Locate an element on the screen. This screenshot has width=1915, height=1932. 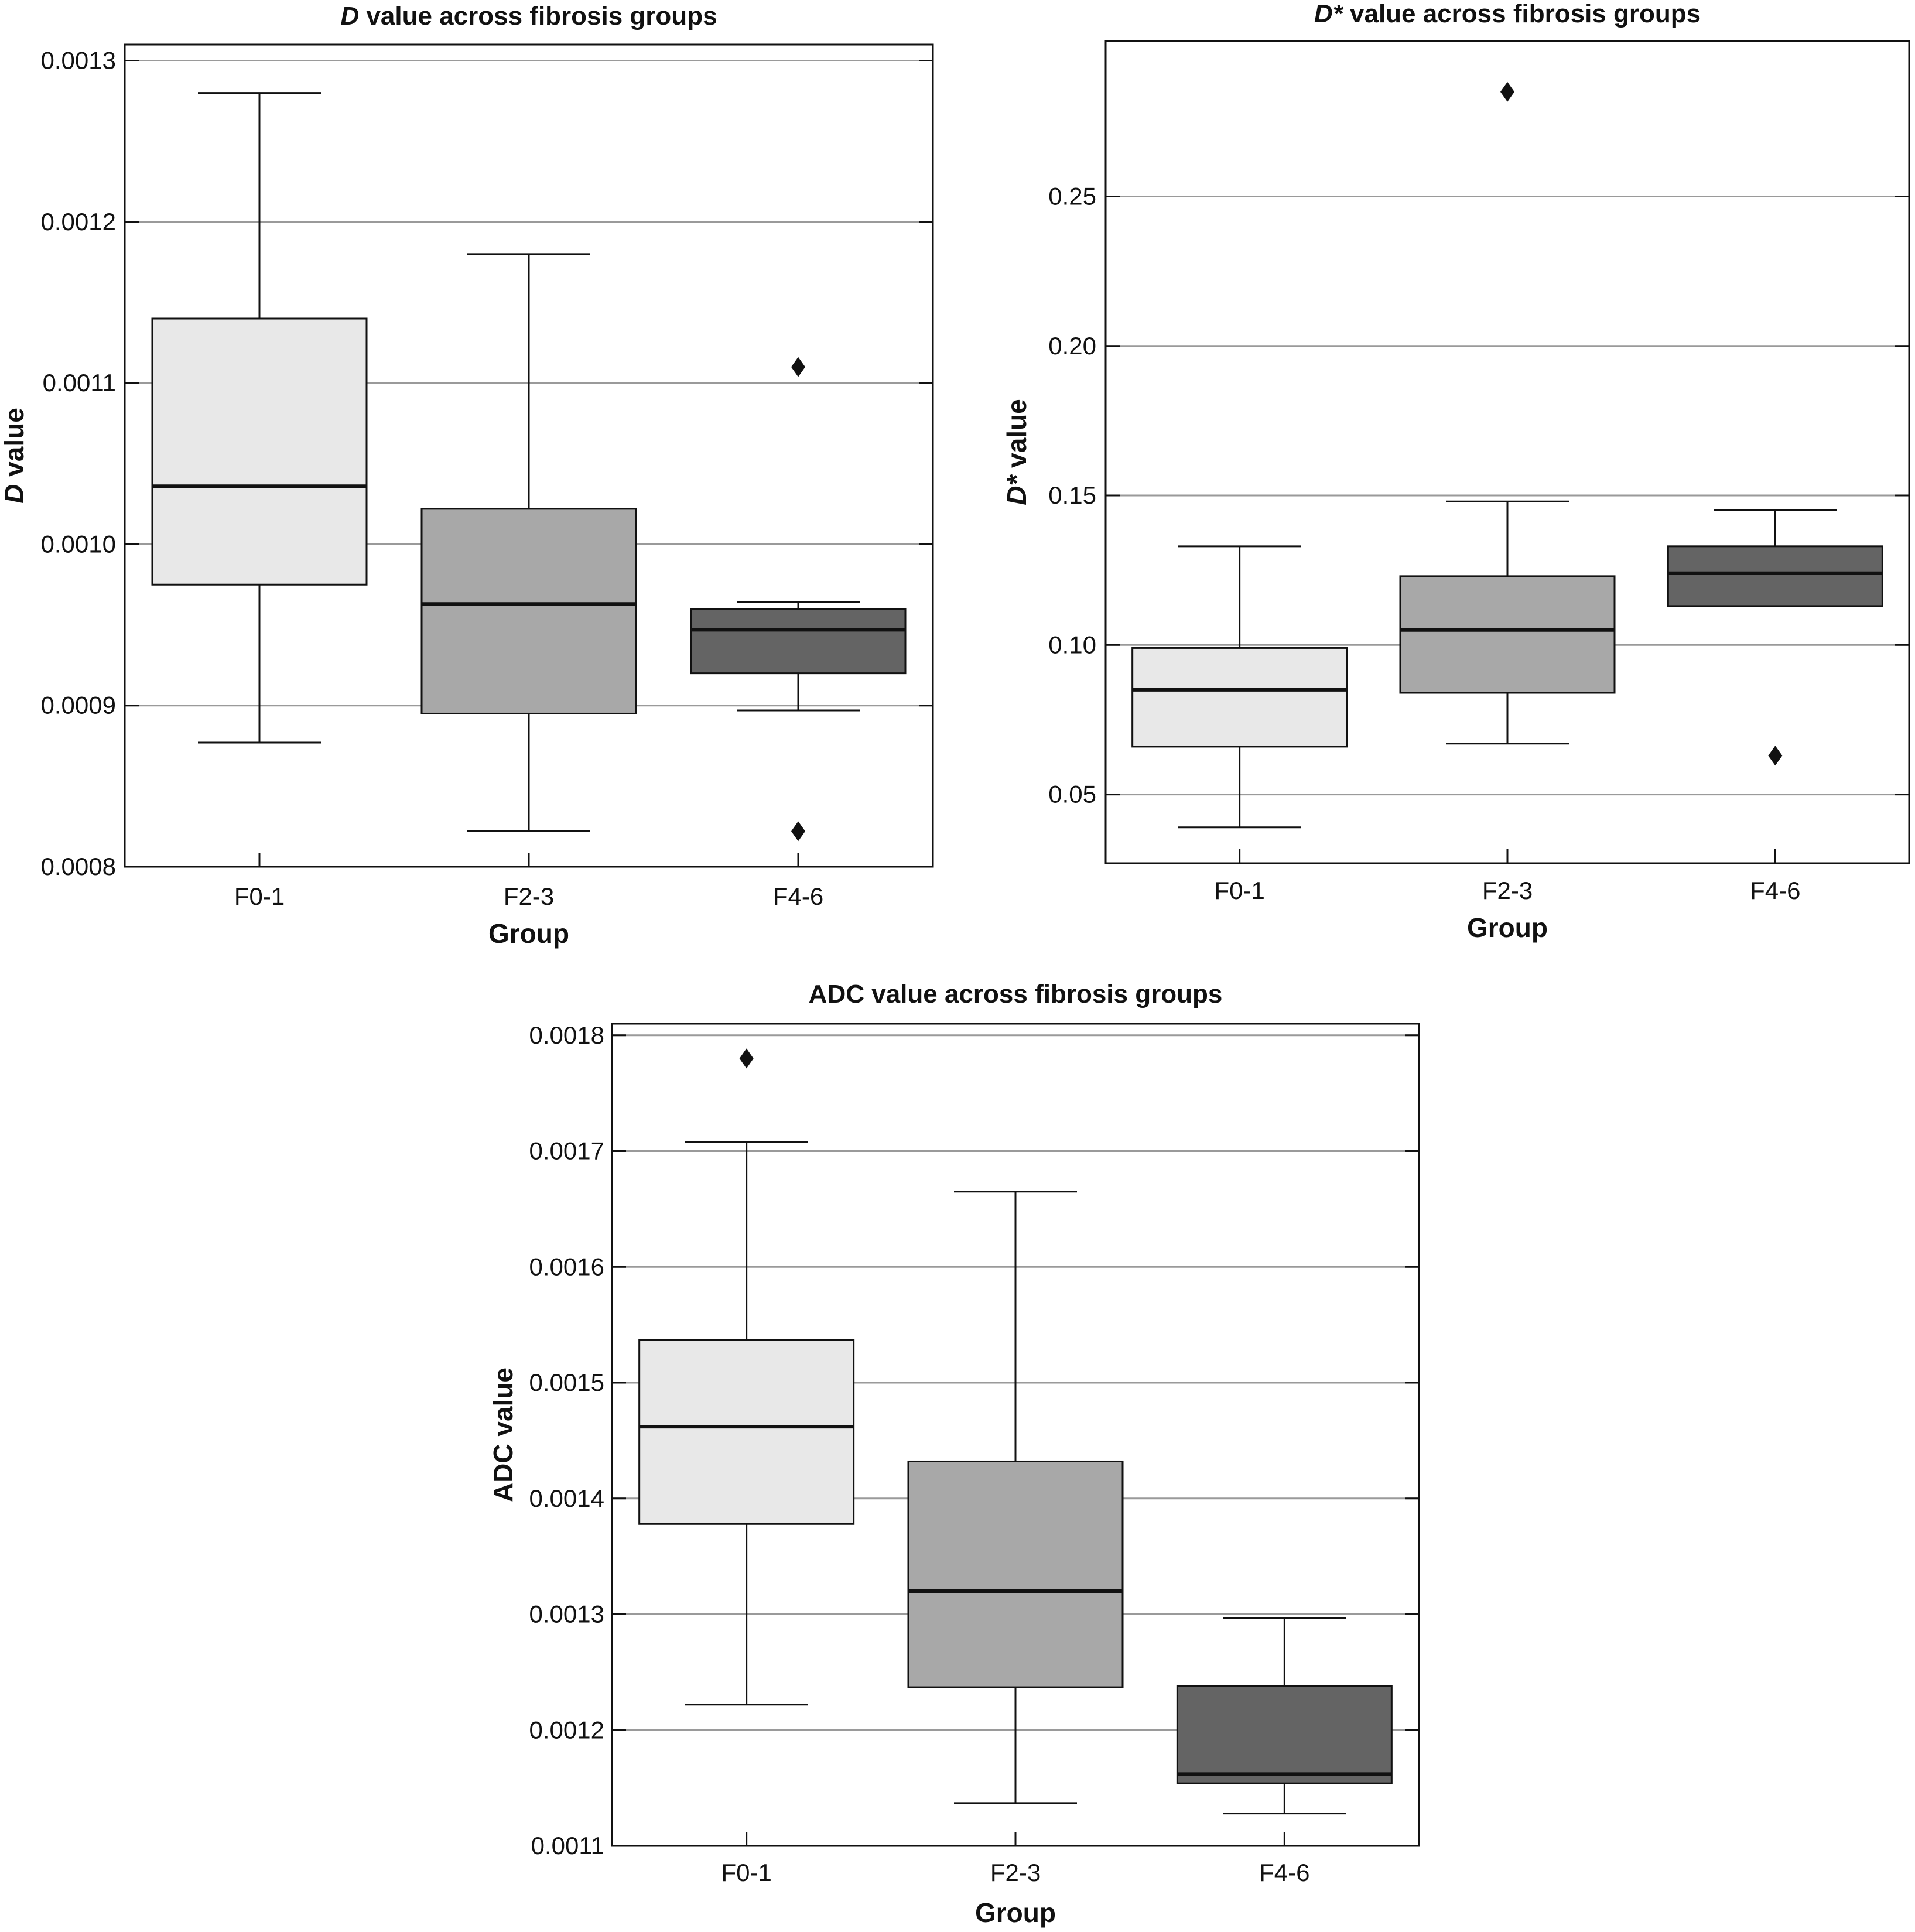
chart-title-text: ADC value across fibrosis groups is located at coordinates (1016, 994).